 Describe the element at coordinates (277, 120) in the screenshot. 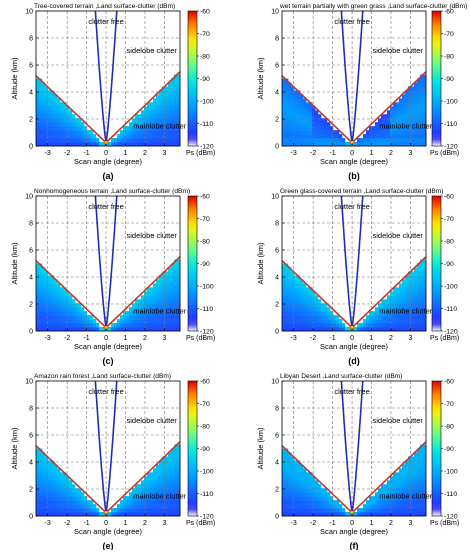

I see `y-tick-label: 2` at that location.